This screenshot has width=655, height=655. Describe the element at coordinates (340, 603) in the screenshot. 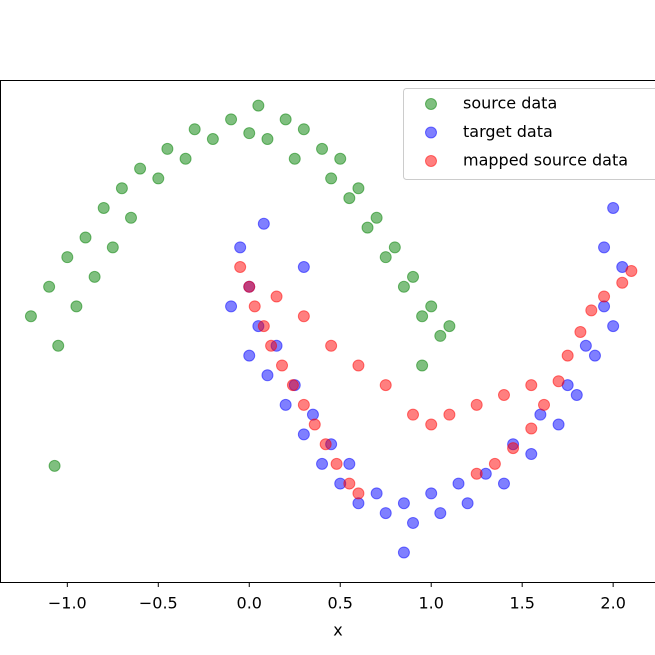

I see `x-tick-label: 0.5` at that location.